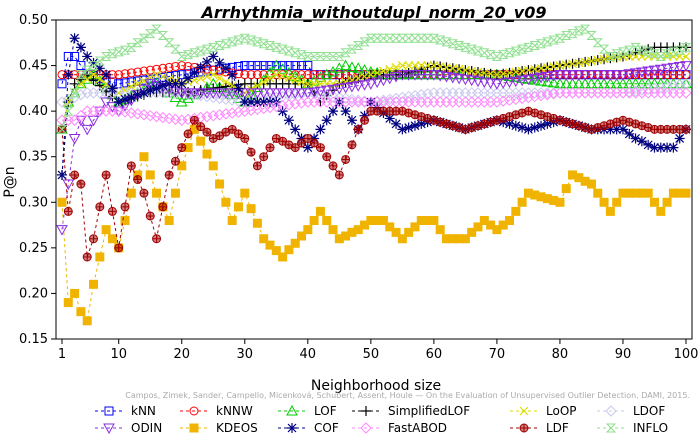 Image resolution: width=699 pixels, height=438 pixels. I want to click on legend-item-knn: kNN, so click(125, 411).